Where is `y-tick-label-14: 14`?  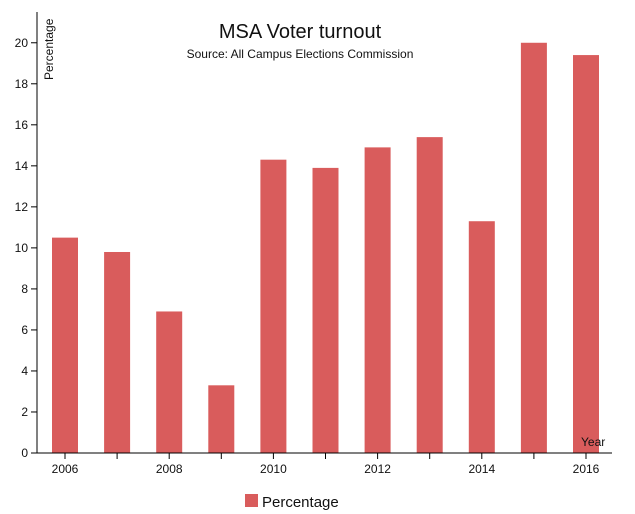 y-tick-label-14: 14 is located at coordinates (22, 166).